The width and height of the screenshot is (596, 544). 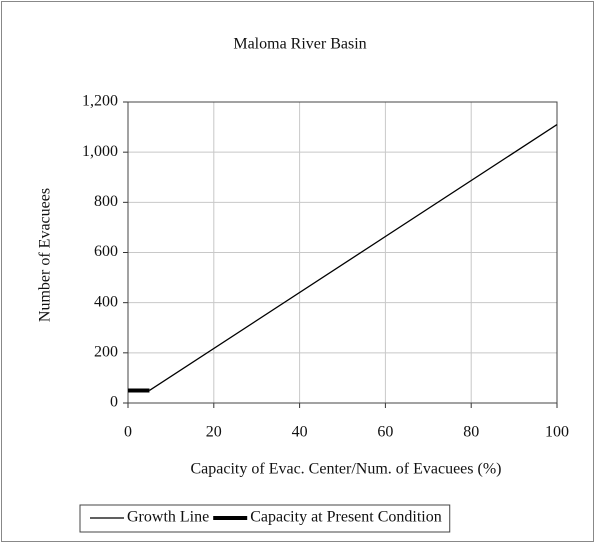 What do you see at coordinates (100, 101) in the screenshot?
I see `y-tick-label: 1,200` at bounding box center [100, 101].